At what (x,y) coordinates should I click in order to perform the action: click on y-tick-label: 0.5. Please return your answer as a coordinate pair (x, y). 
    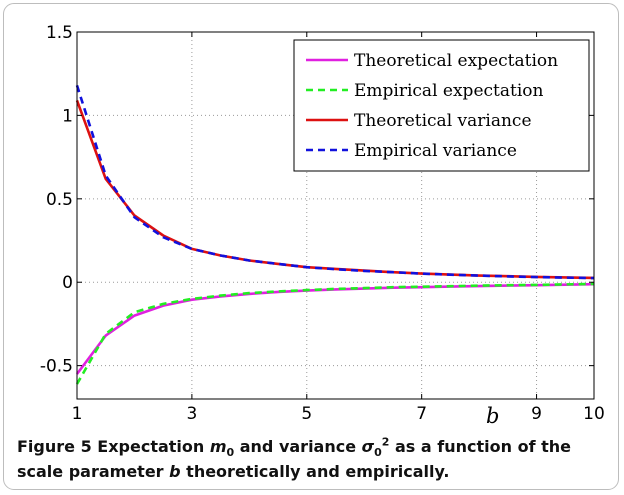
    Looking at the image, I should click on (59, 200).